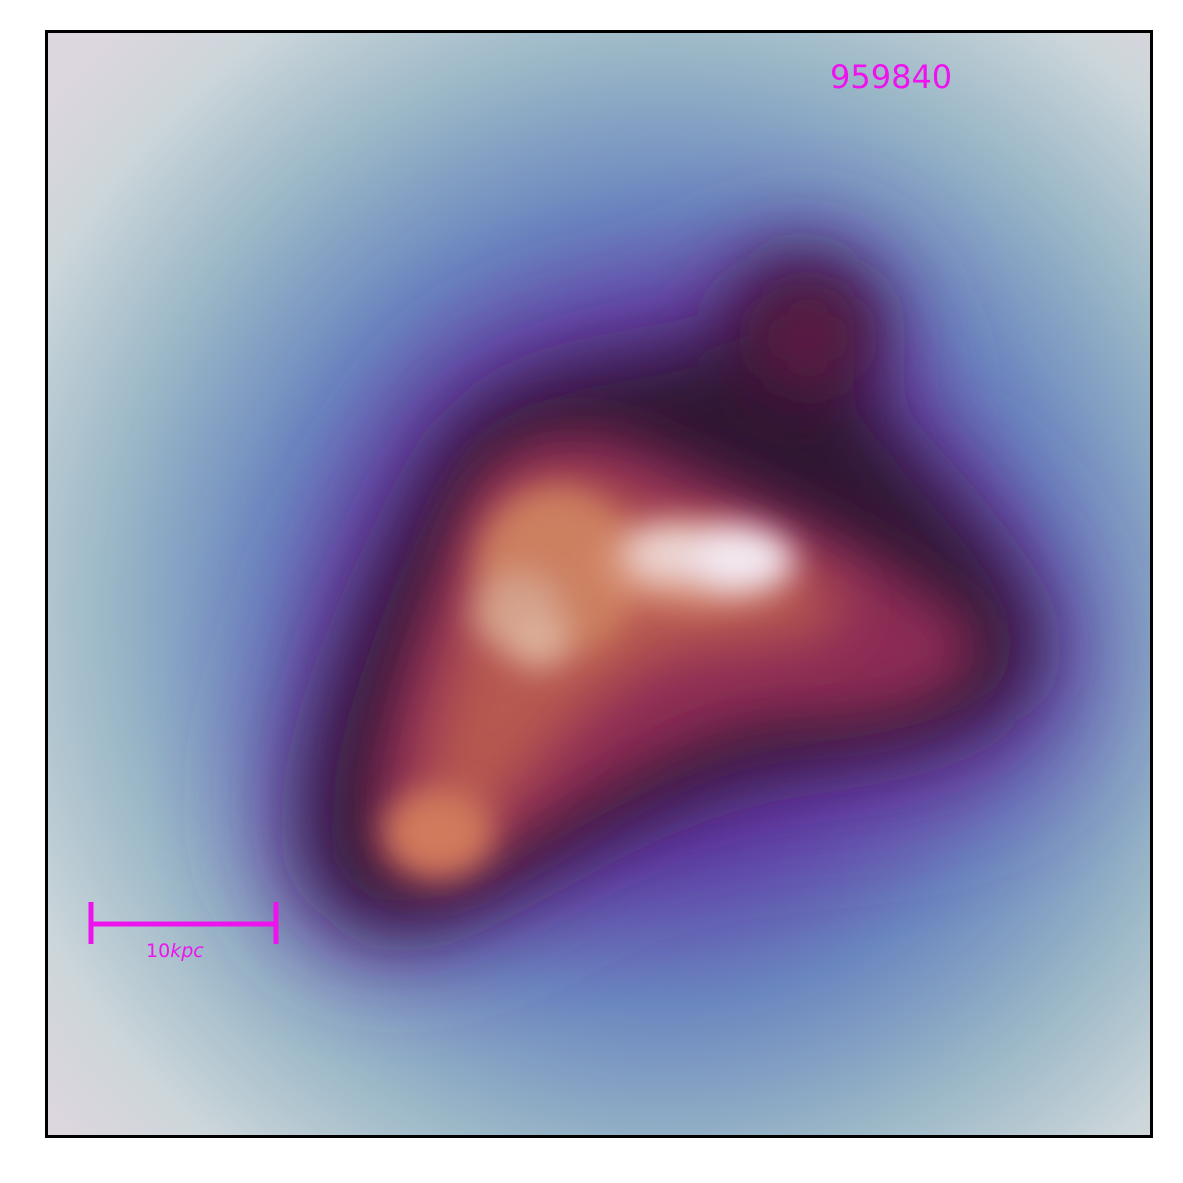 This screenshot has width=1183, height=1183. I want to click on scale-bar-value: 10, so click(158, 951).